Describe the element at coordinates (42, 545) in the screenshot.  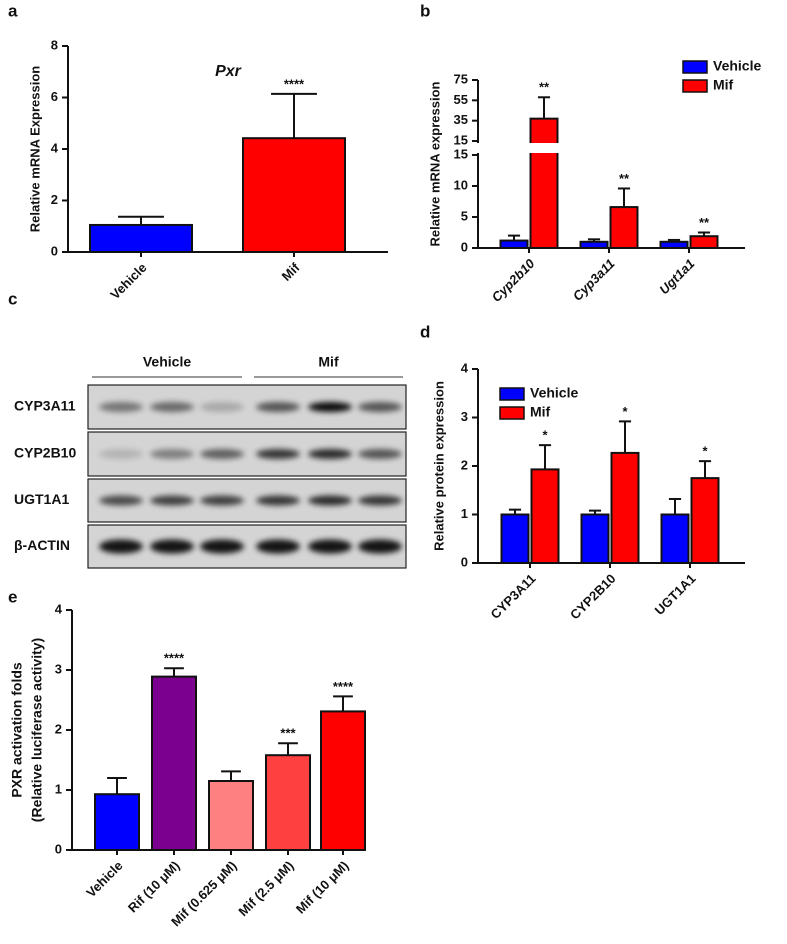
I see `blot-row-label: β-ACTIN` at that location.